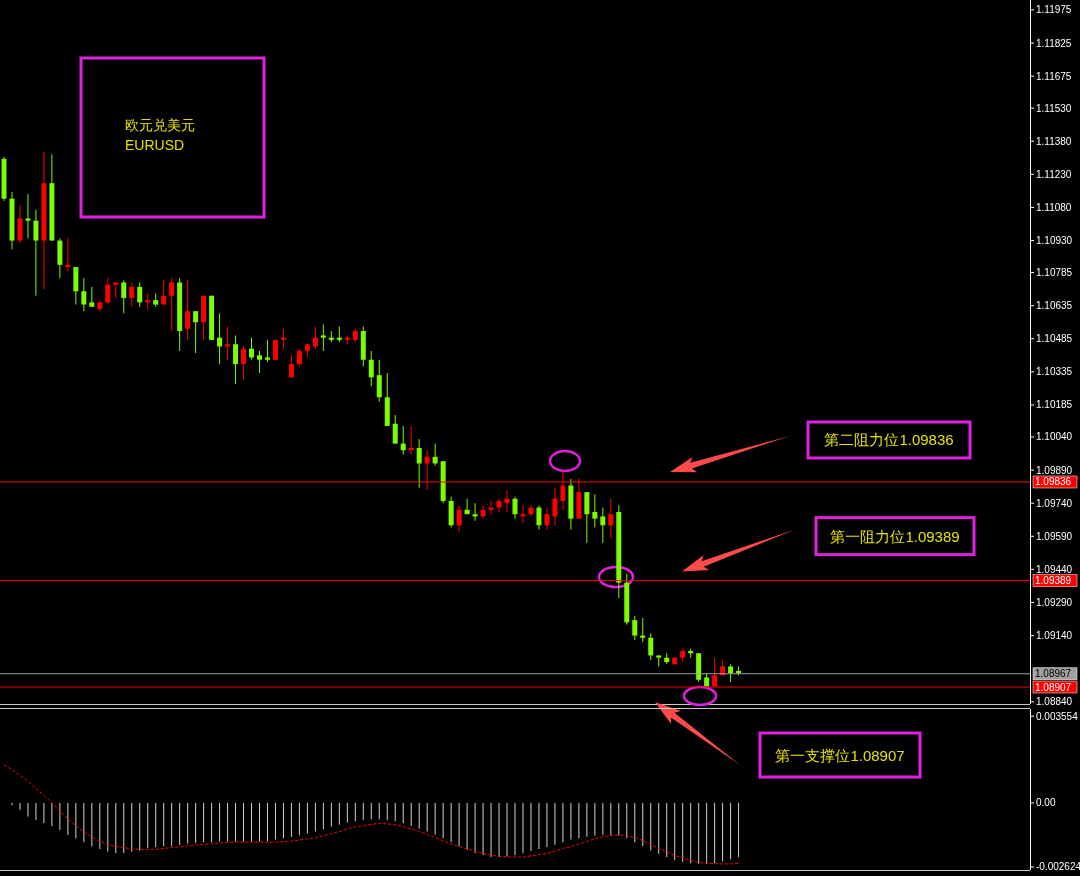 The width and height of the screenshot is (1080, 876). What do you see at coordinates (1053, 581) in the screenshot?
I see `ref-line-label: 1.09389` at bounding box center [1053, 581].